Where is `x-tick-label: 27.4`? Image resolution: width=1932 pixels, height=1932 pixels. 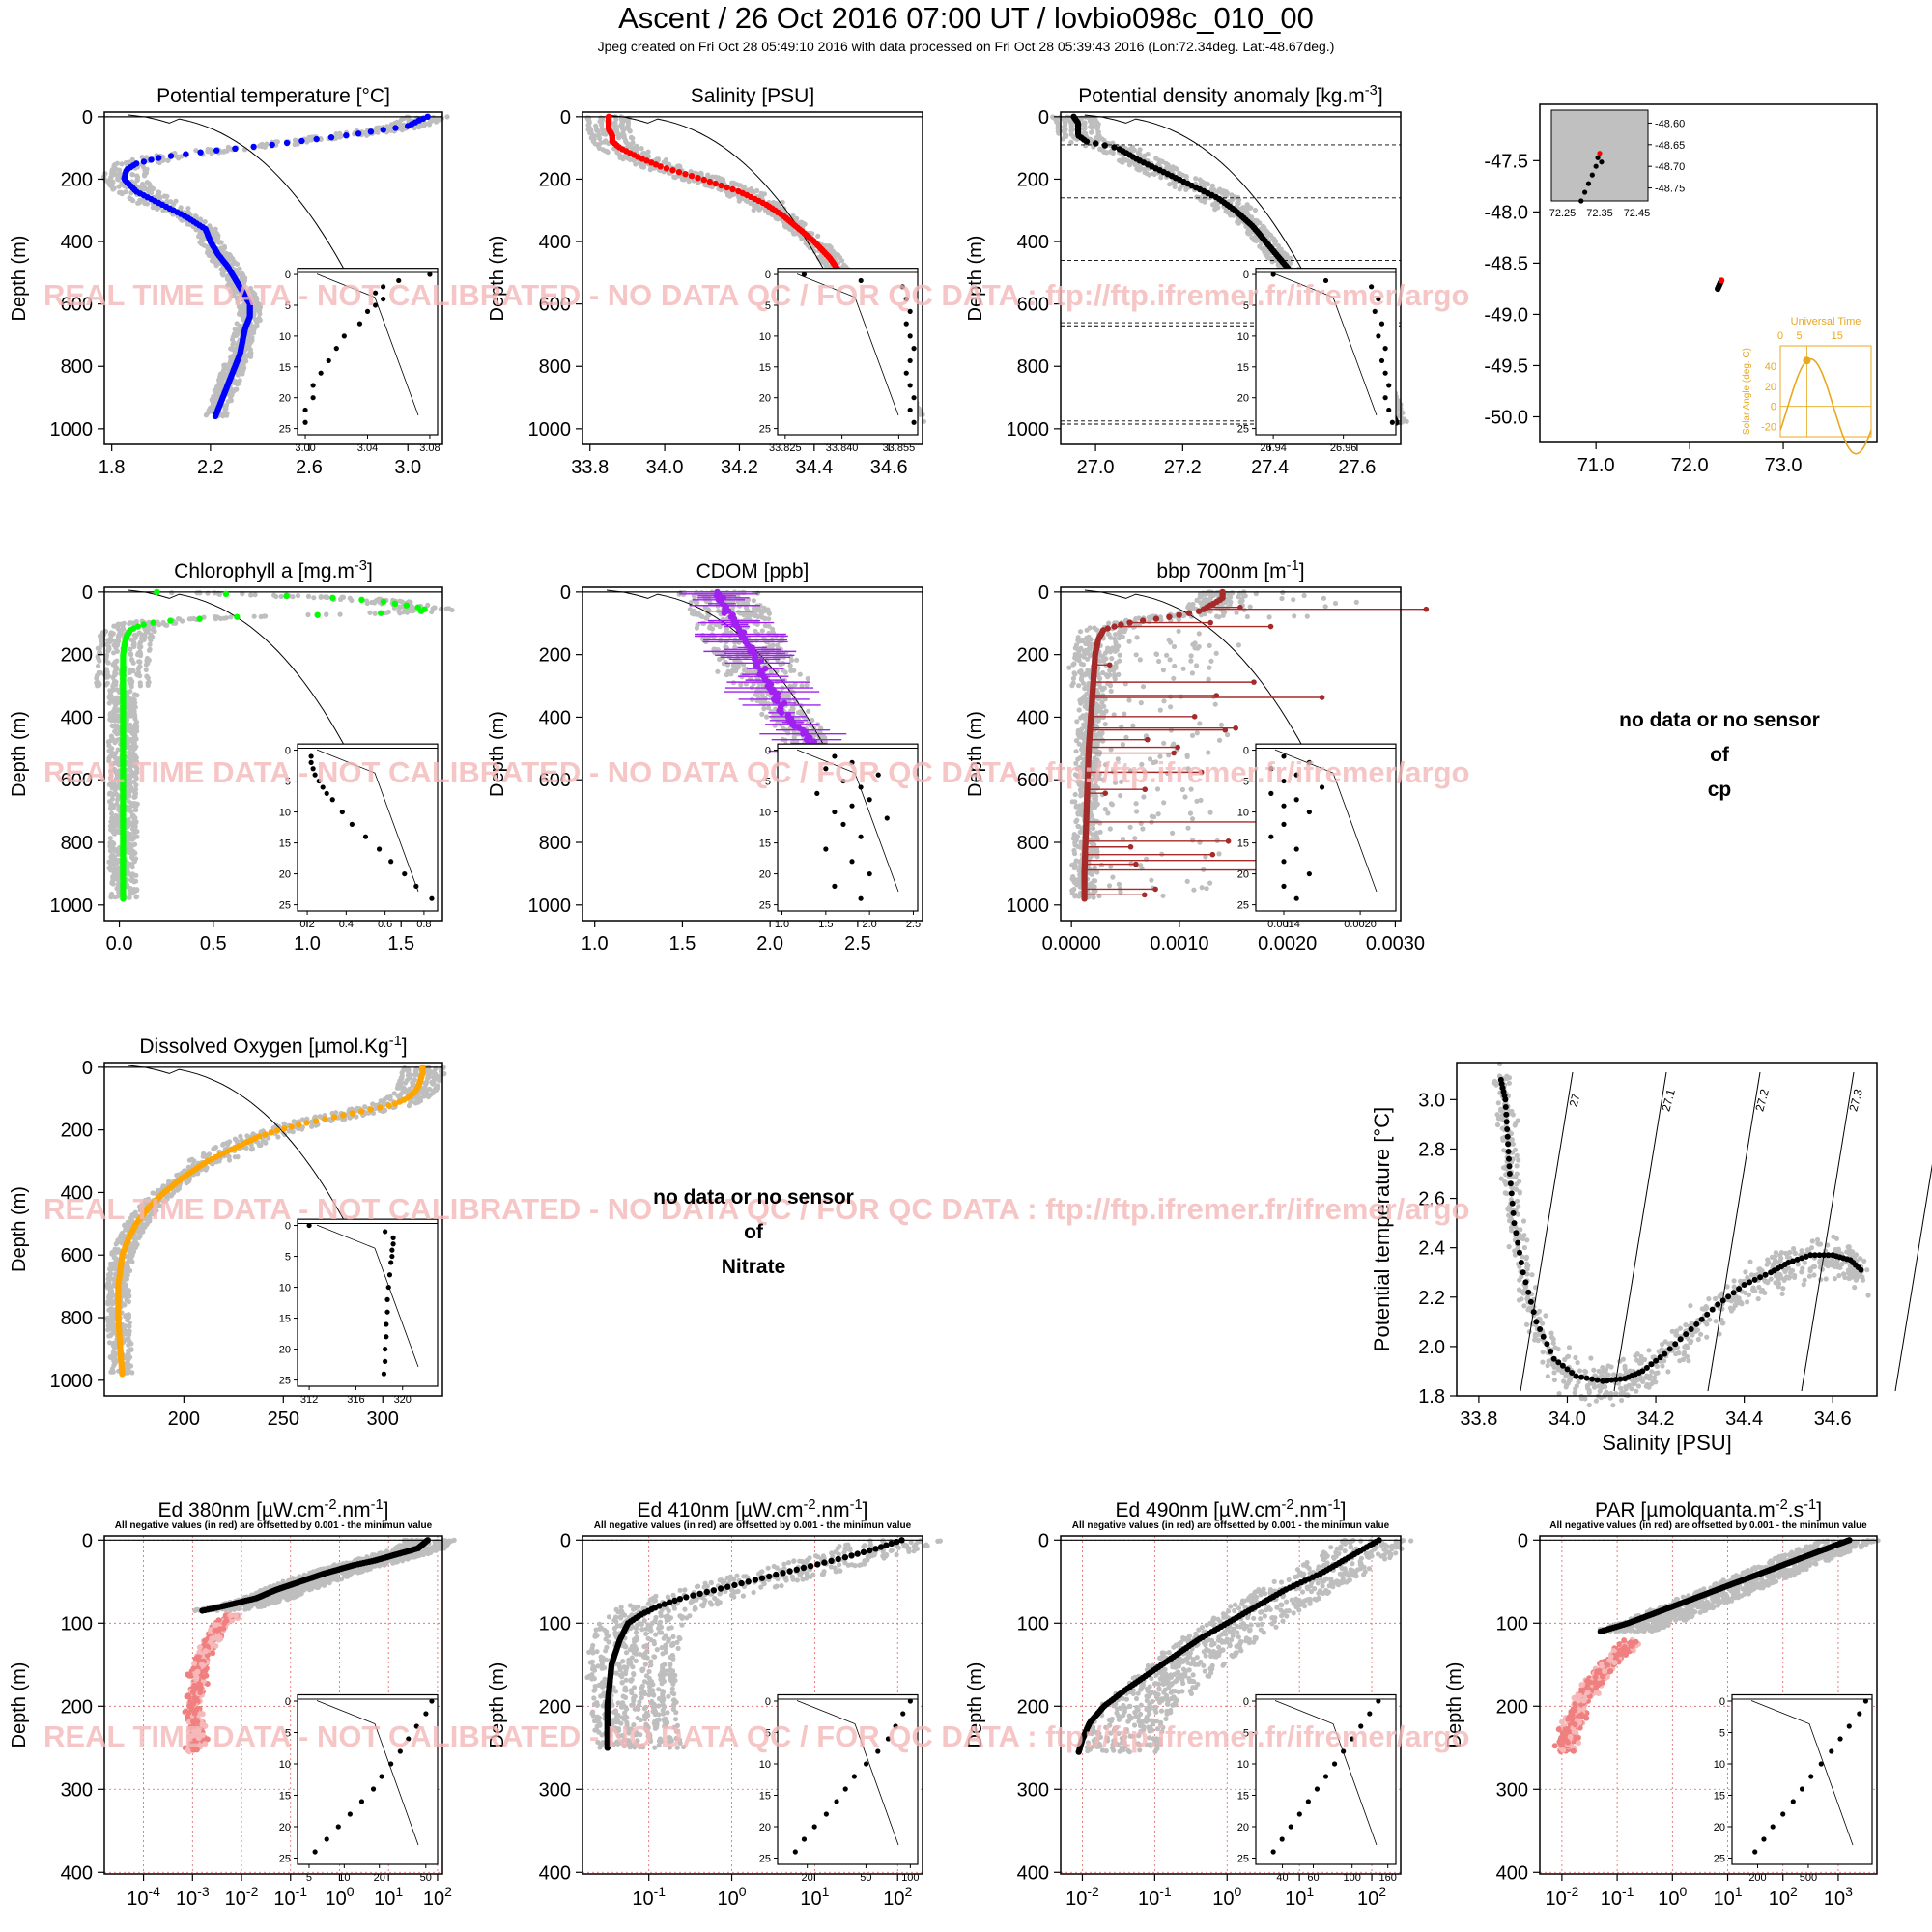
x-tick-label: 27.4 is located at coordinates (1270, 467).